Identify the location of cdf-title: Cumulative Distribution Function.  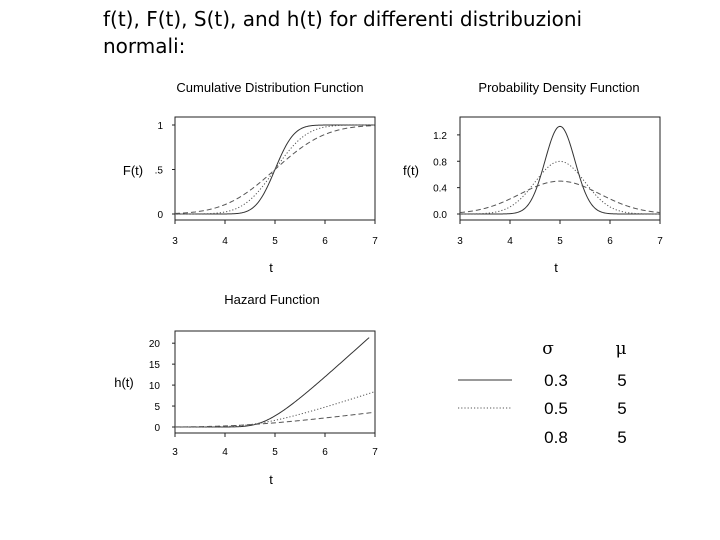
(269, 87).